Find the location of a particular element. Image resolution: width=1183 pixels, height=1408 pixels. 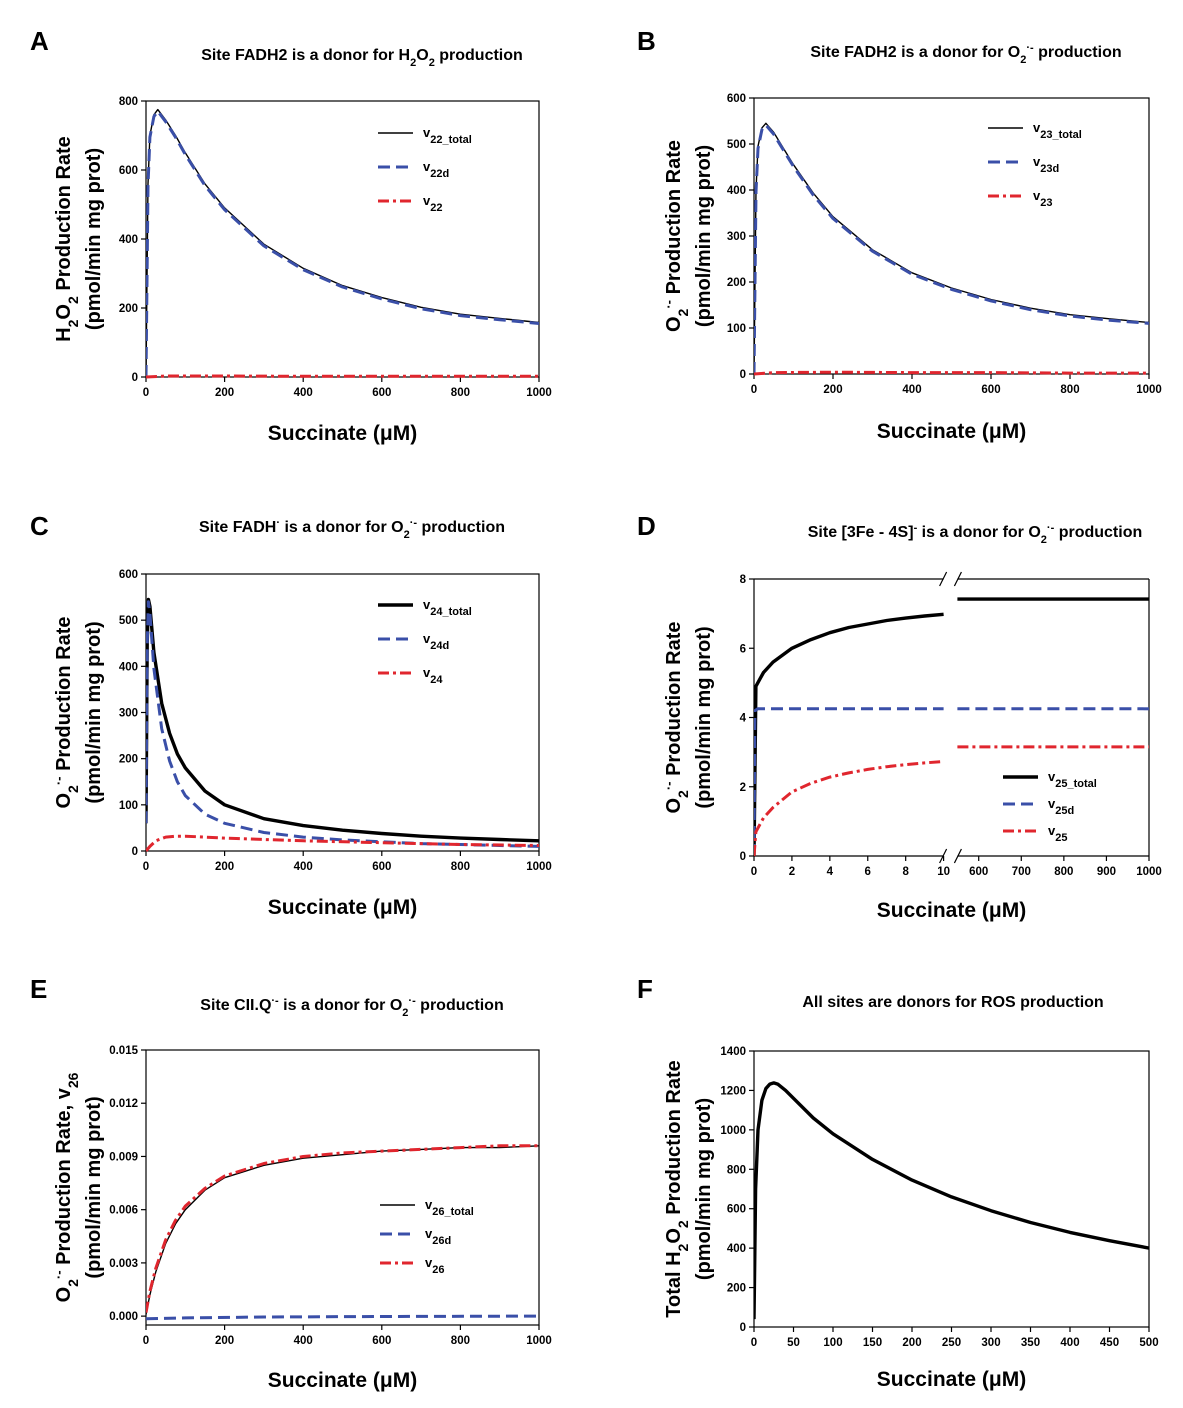

y-tick-label: 300 is located at coordinates (128, 714).